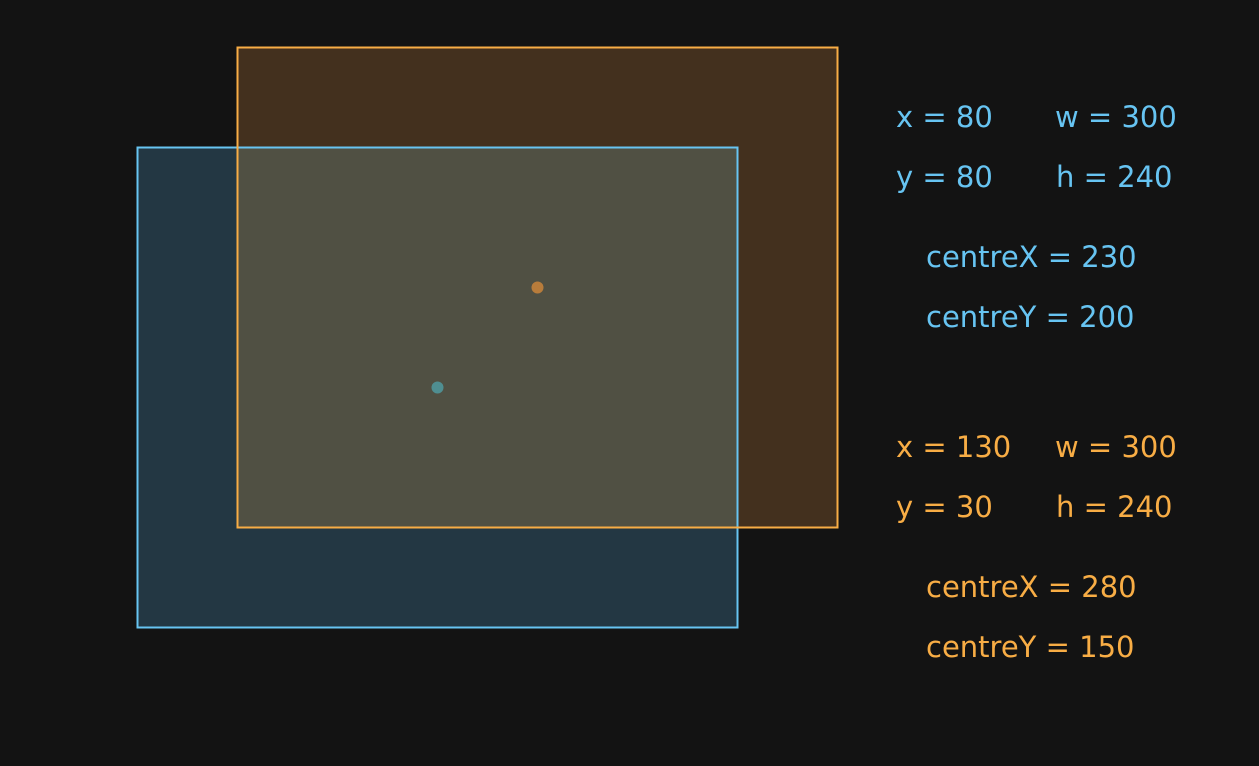  What do you see at coordinates (1114, 507) in the screenshot?
I see `orange-h-label: h = 240` at bounding box center [1114, 507].